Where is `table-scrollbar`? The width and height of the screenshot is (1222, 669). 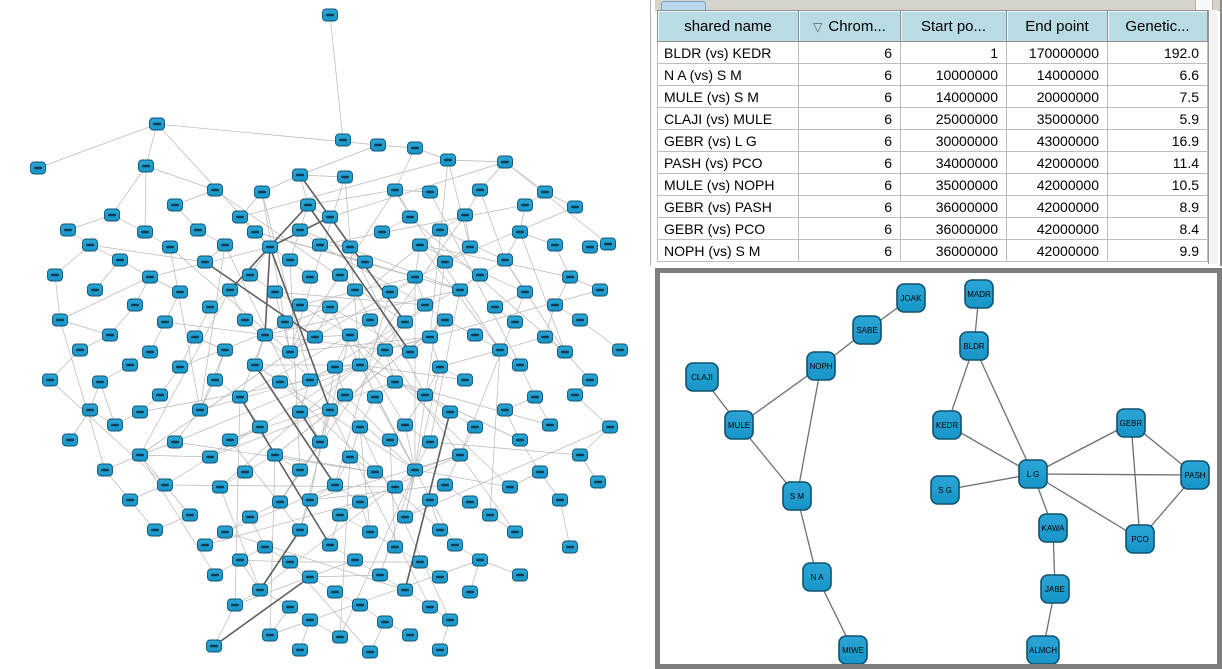
table-scrollbar is located at coordinates (1213, 137).